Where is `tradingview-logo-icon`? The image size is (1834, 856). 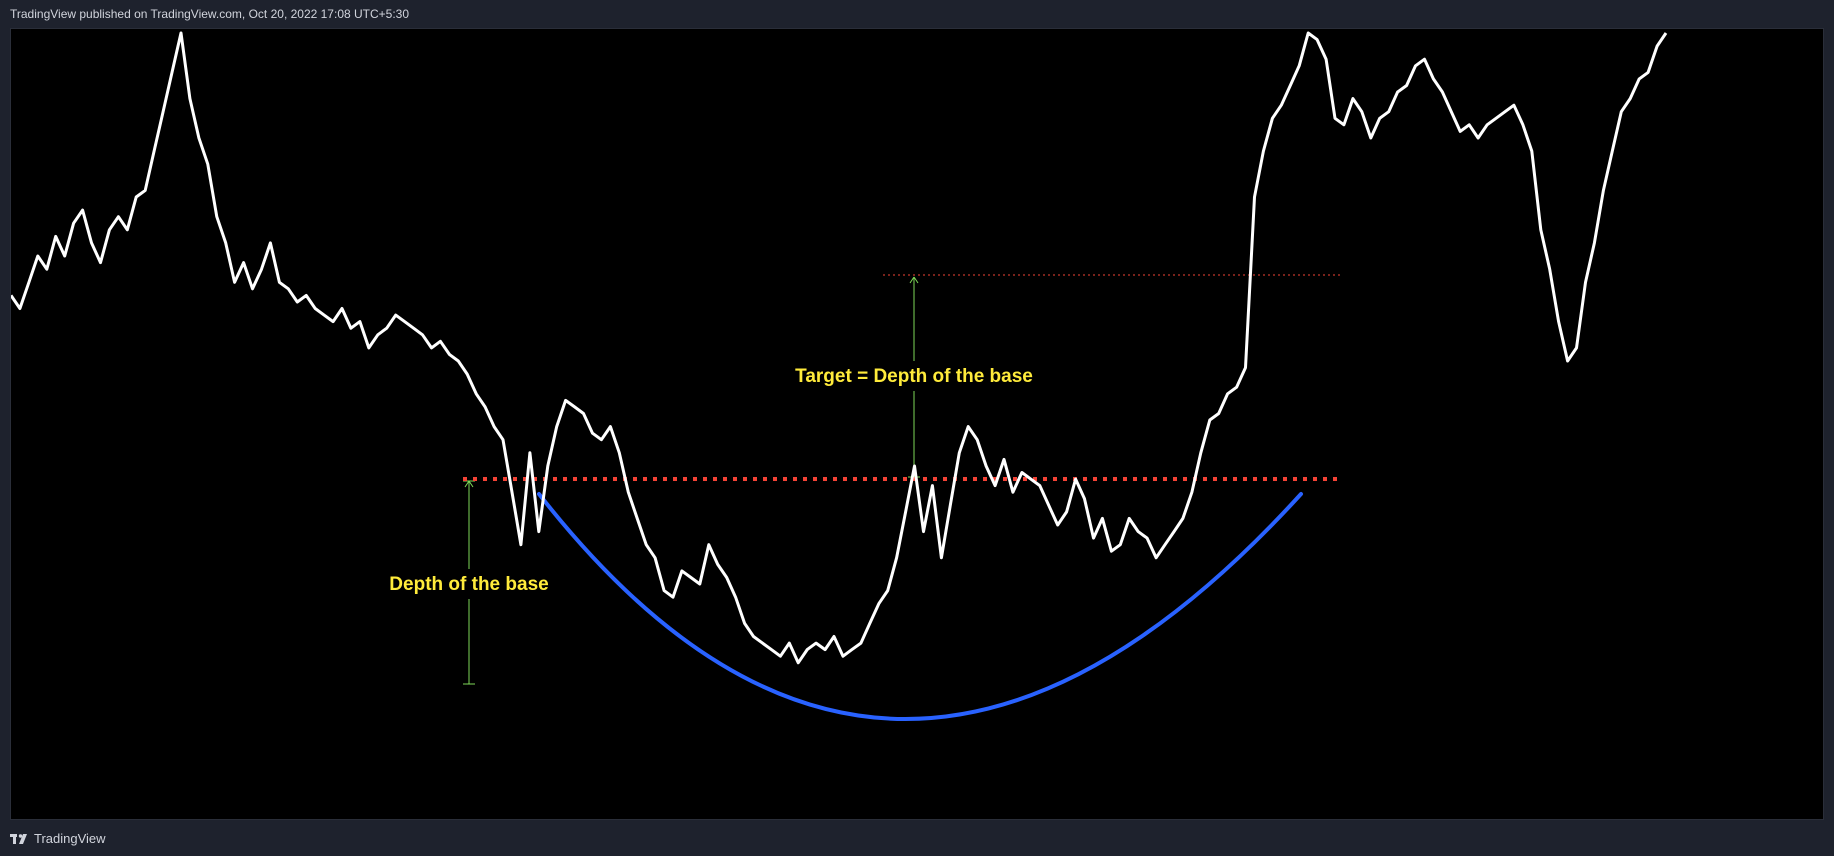
tradingview-logo-icon is located at coordinates (18, 838).